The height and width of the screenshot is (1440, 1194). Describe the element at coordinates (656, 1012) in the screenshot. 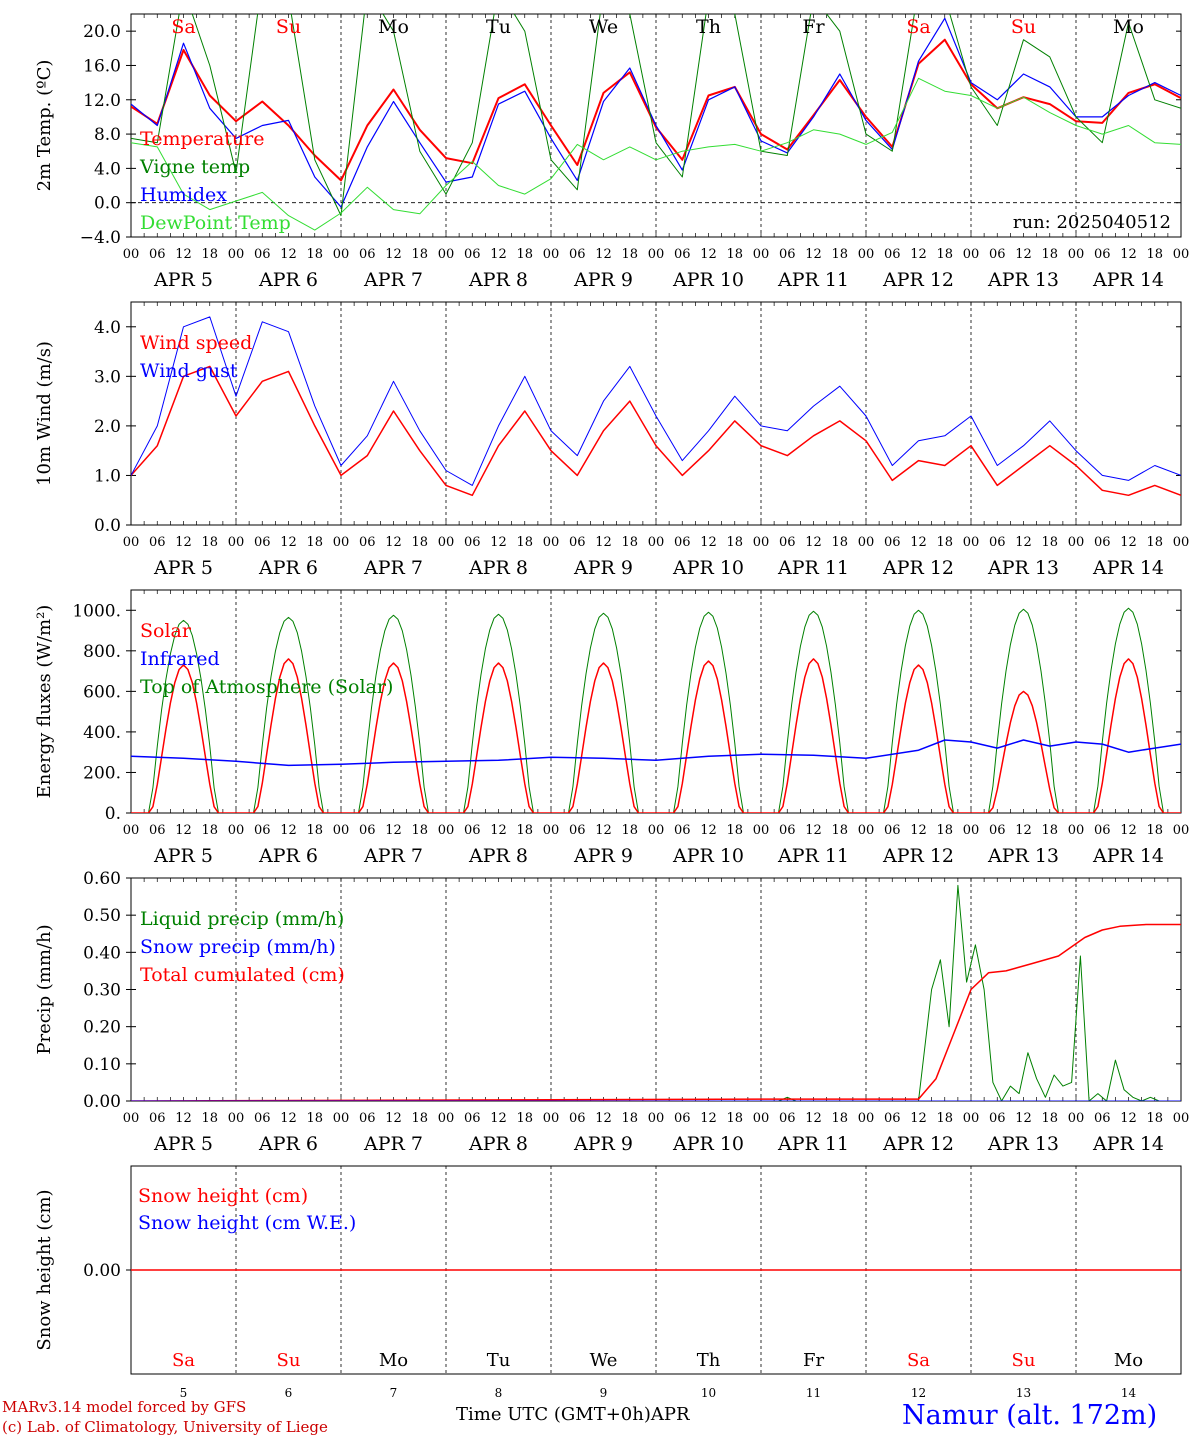

I see `series-total-cumulated-cm-` at that location.